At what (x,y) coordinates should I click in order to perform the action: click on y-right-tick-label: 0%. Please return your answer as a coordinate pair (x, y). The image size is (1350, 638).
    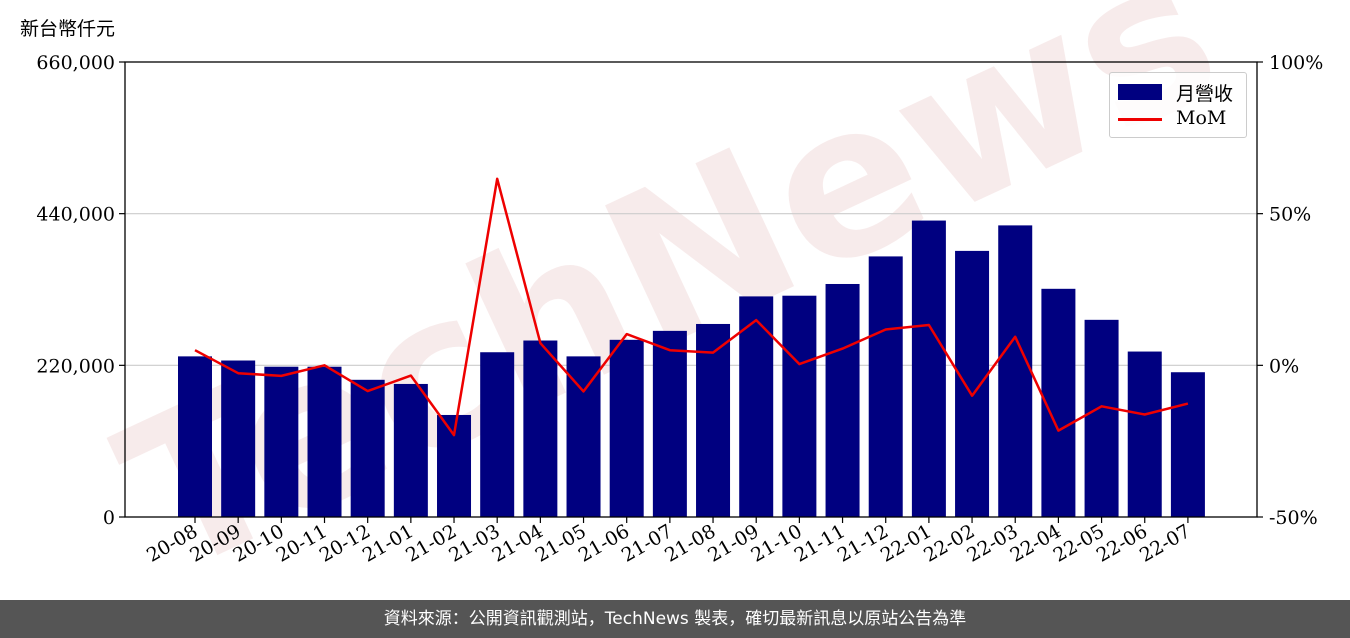
    Looking at the image, I should click on (1284, 366).